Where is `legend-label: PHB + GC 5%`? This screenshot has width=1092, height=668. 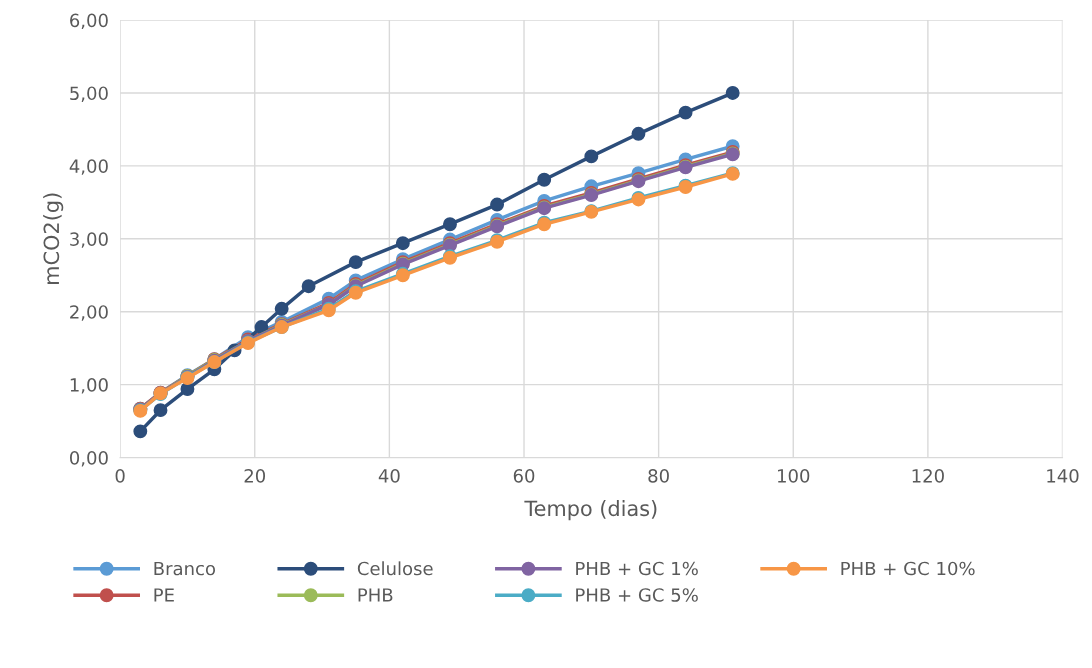
legend-label: PHB + GC 5% is located at coordinates (637, 595).